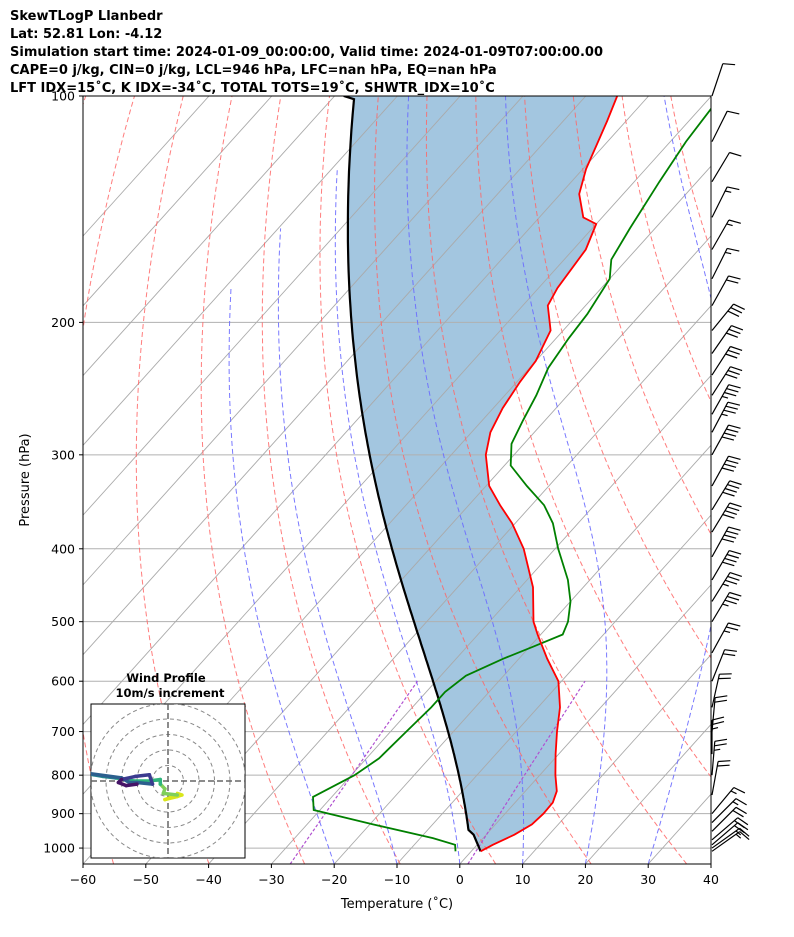 Image resolution: width=794 pixels, height=937 pixels. What do you see at coordinates (63, 681) in the screenshot?
I see `y-tick-label: 600` at bounding box center [63, 681].